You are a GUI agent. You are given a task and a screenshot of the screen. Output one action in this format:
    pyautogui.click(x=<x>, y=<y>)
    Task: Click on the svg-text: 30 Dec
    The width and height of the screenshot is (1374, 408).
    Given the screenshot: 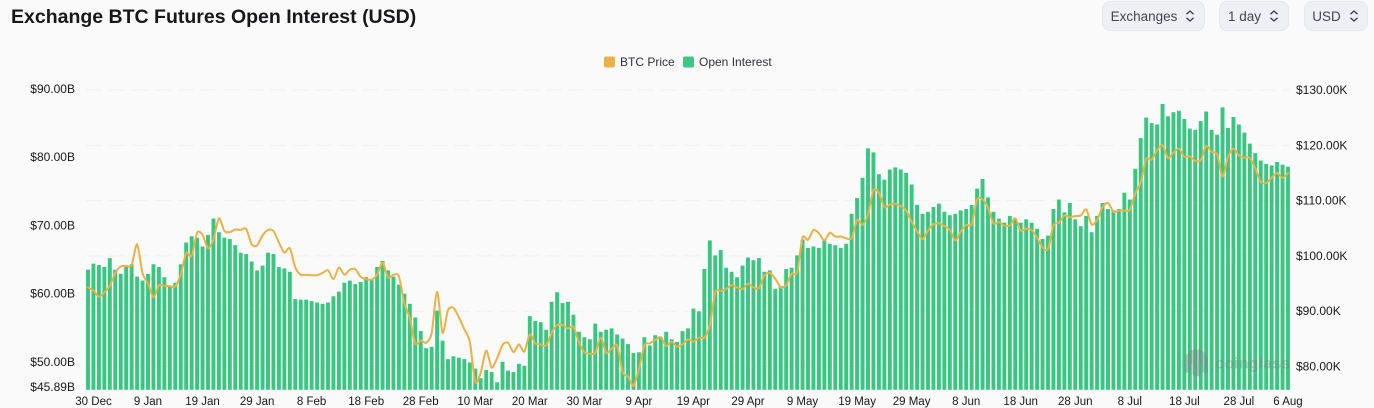 What is the action you would take?
    pyautogui.click(x=93, y=402)
    